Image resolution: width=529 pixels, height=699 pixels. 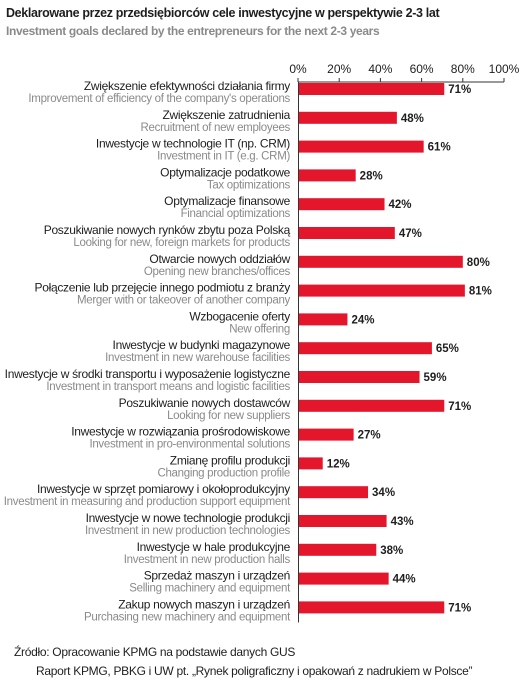 I want to click on category-label-pl: Poszukiwanie nowych dostawców, so click(x=205, y=403).